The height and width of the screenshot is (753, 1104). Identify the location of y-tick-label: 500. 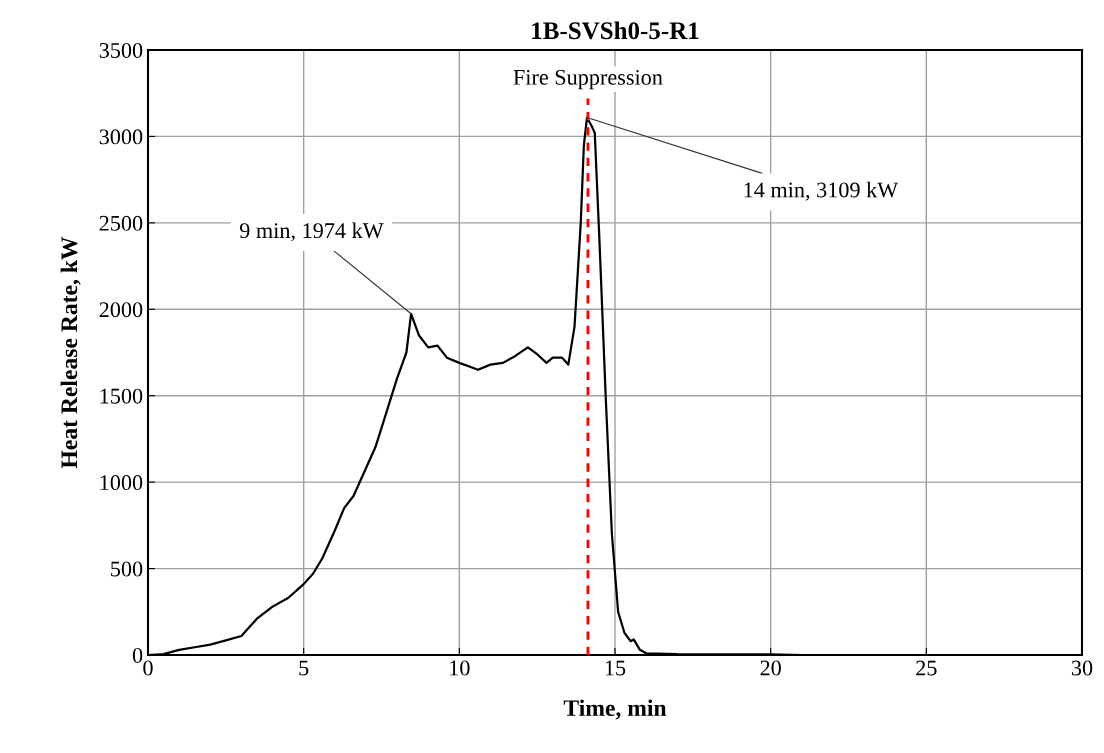
(127, 569).